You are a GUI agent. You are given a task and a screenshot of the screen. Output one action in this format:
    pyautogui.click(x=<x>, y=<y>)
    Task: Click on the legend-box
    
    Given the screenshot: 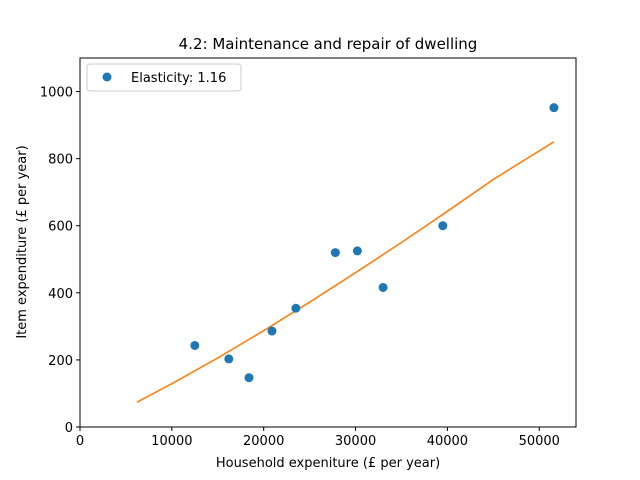 What is the action you would take?
    pyautogui.click(x=164, y=77)
    